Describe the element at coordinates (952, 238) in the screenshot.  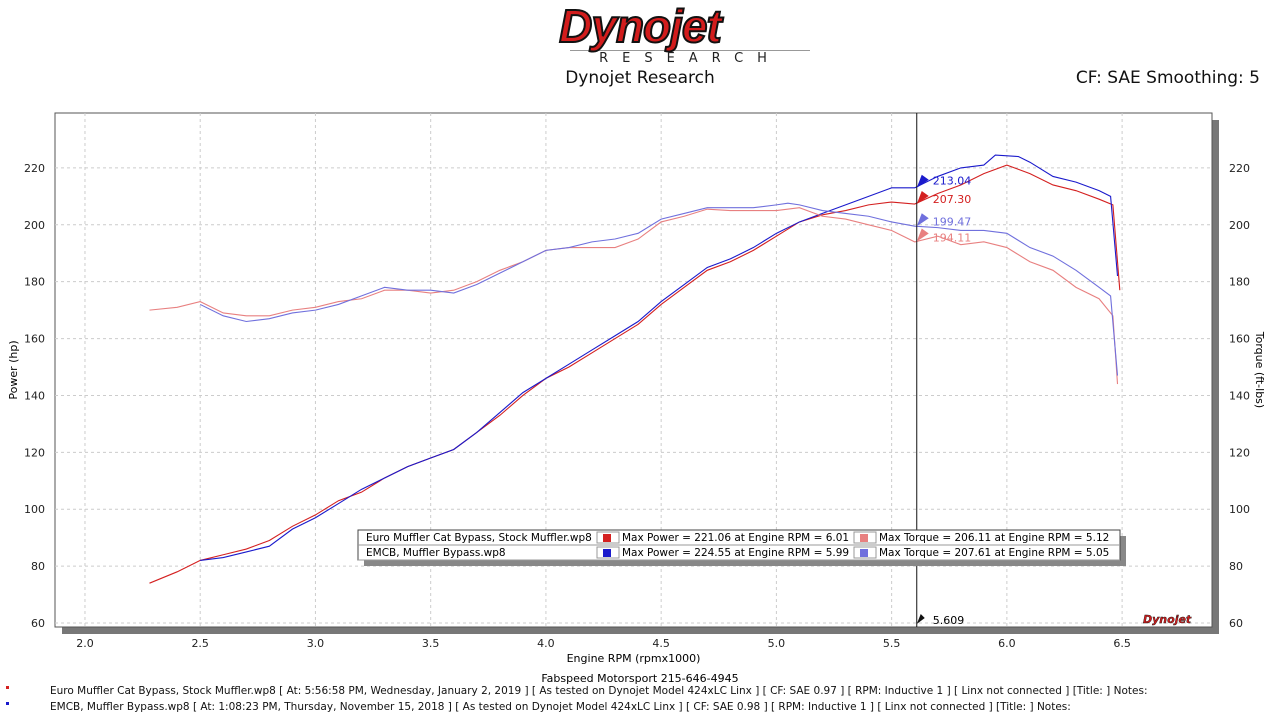
I see `cursor-value-label: 194.11` at that location.